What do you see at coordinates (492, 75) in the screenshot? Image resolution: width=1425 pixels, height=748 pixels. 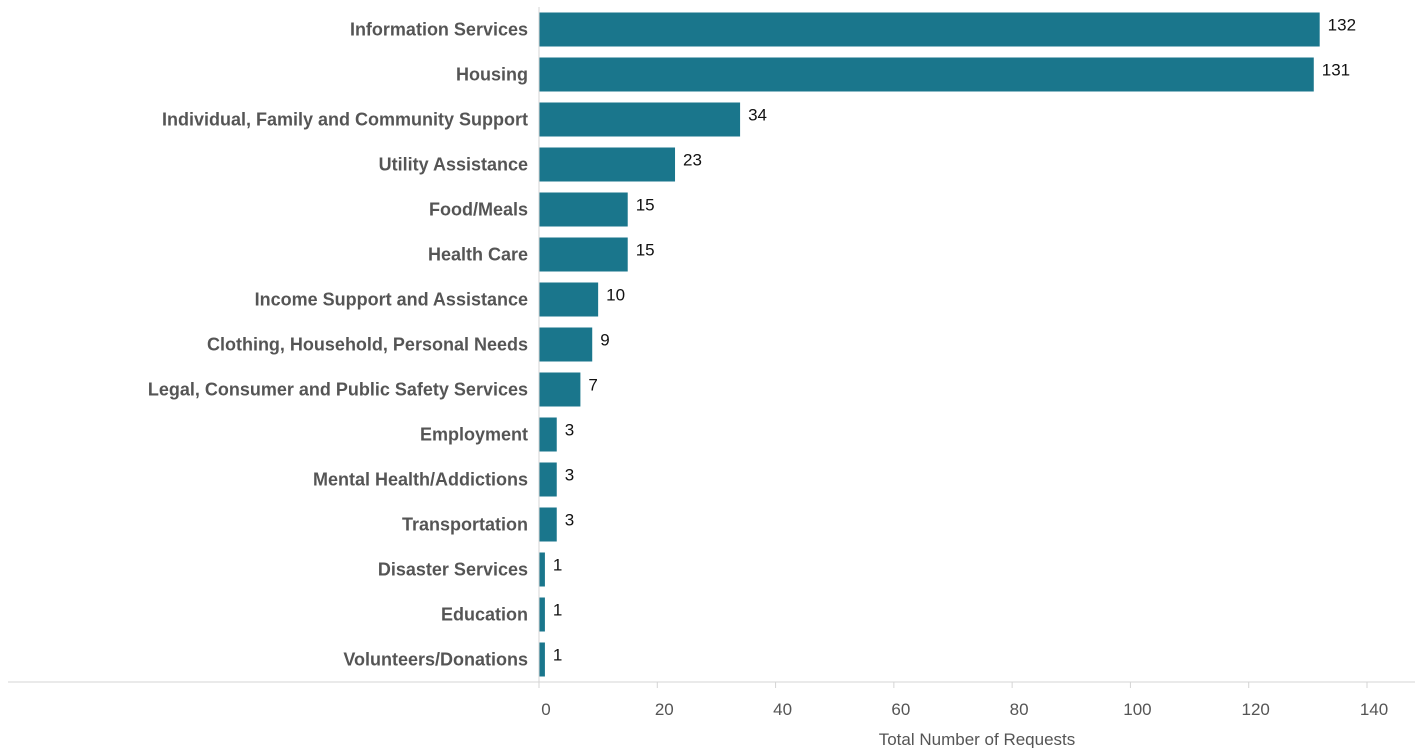 I see `category-label: Housing` at bounding box center [492, 75].